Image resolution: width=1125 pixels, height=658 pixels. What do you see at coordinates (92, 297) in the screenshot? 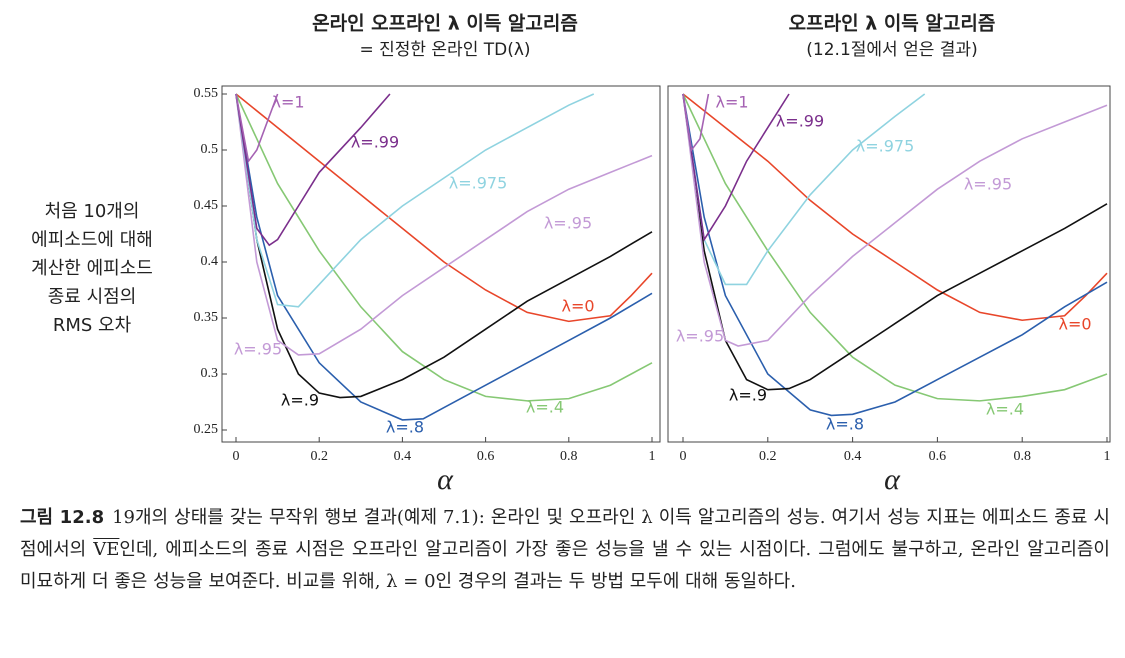
I see `y-axis-label: 종료 시점의` at bounding box center [92, 297].